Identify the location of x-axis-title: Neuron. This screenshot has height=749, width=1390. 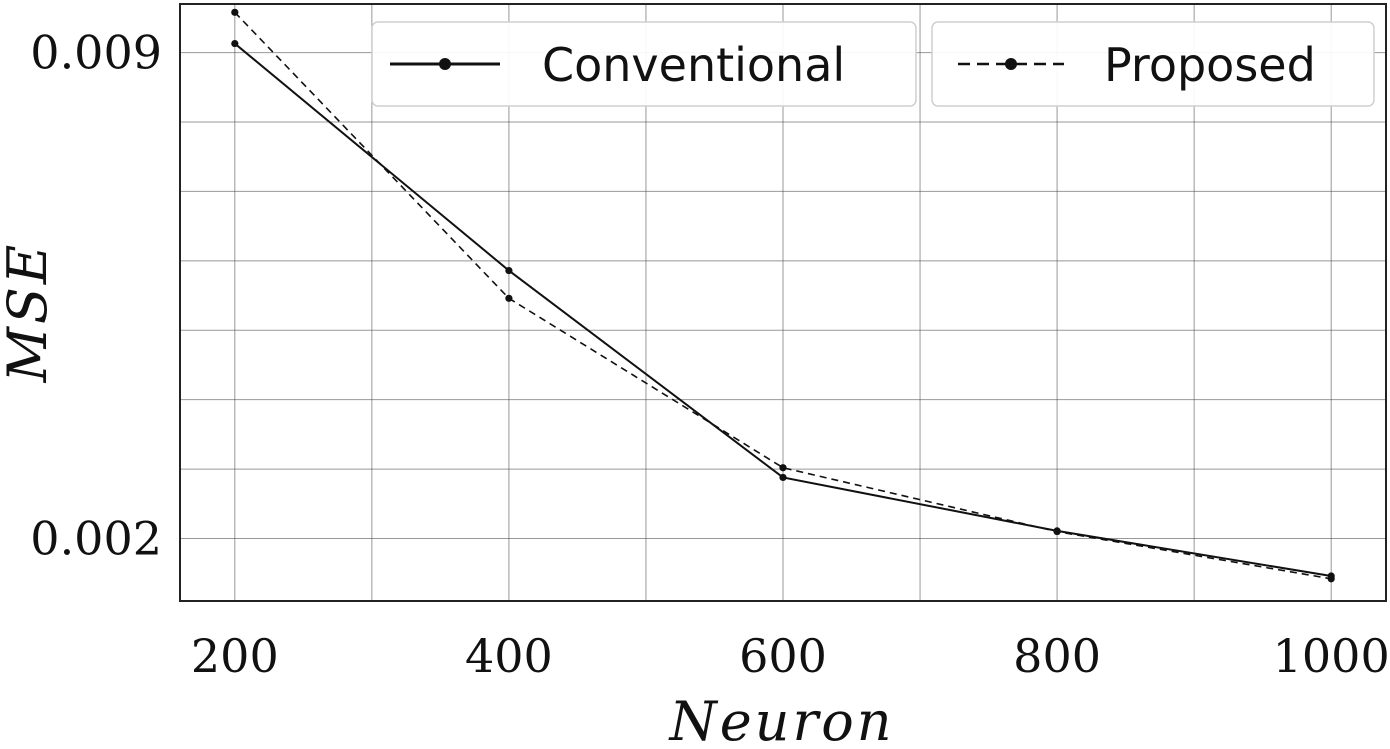
(780, 719).